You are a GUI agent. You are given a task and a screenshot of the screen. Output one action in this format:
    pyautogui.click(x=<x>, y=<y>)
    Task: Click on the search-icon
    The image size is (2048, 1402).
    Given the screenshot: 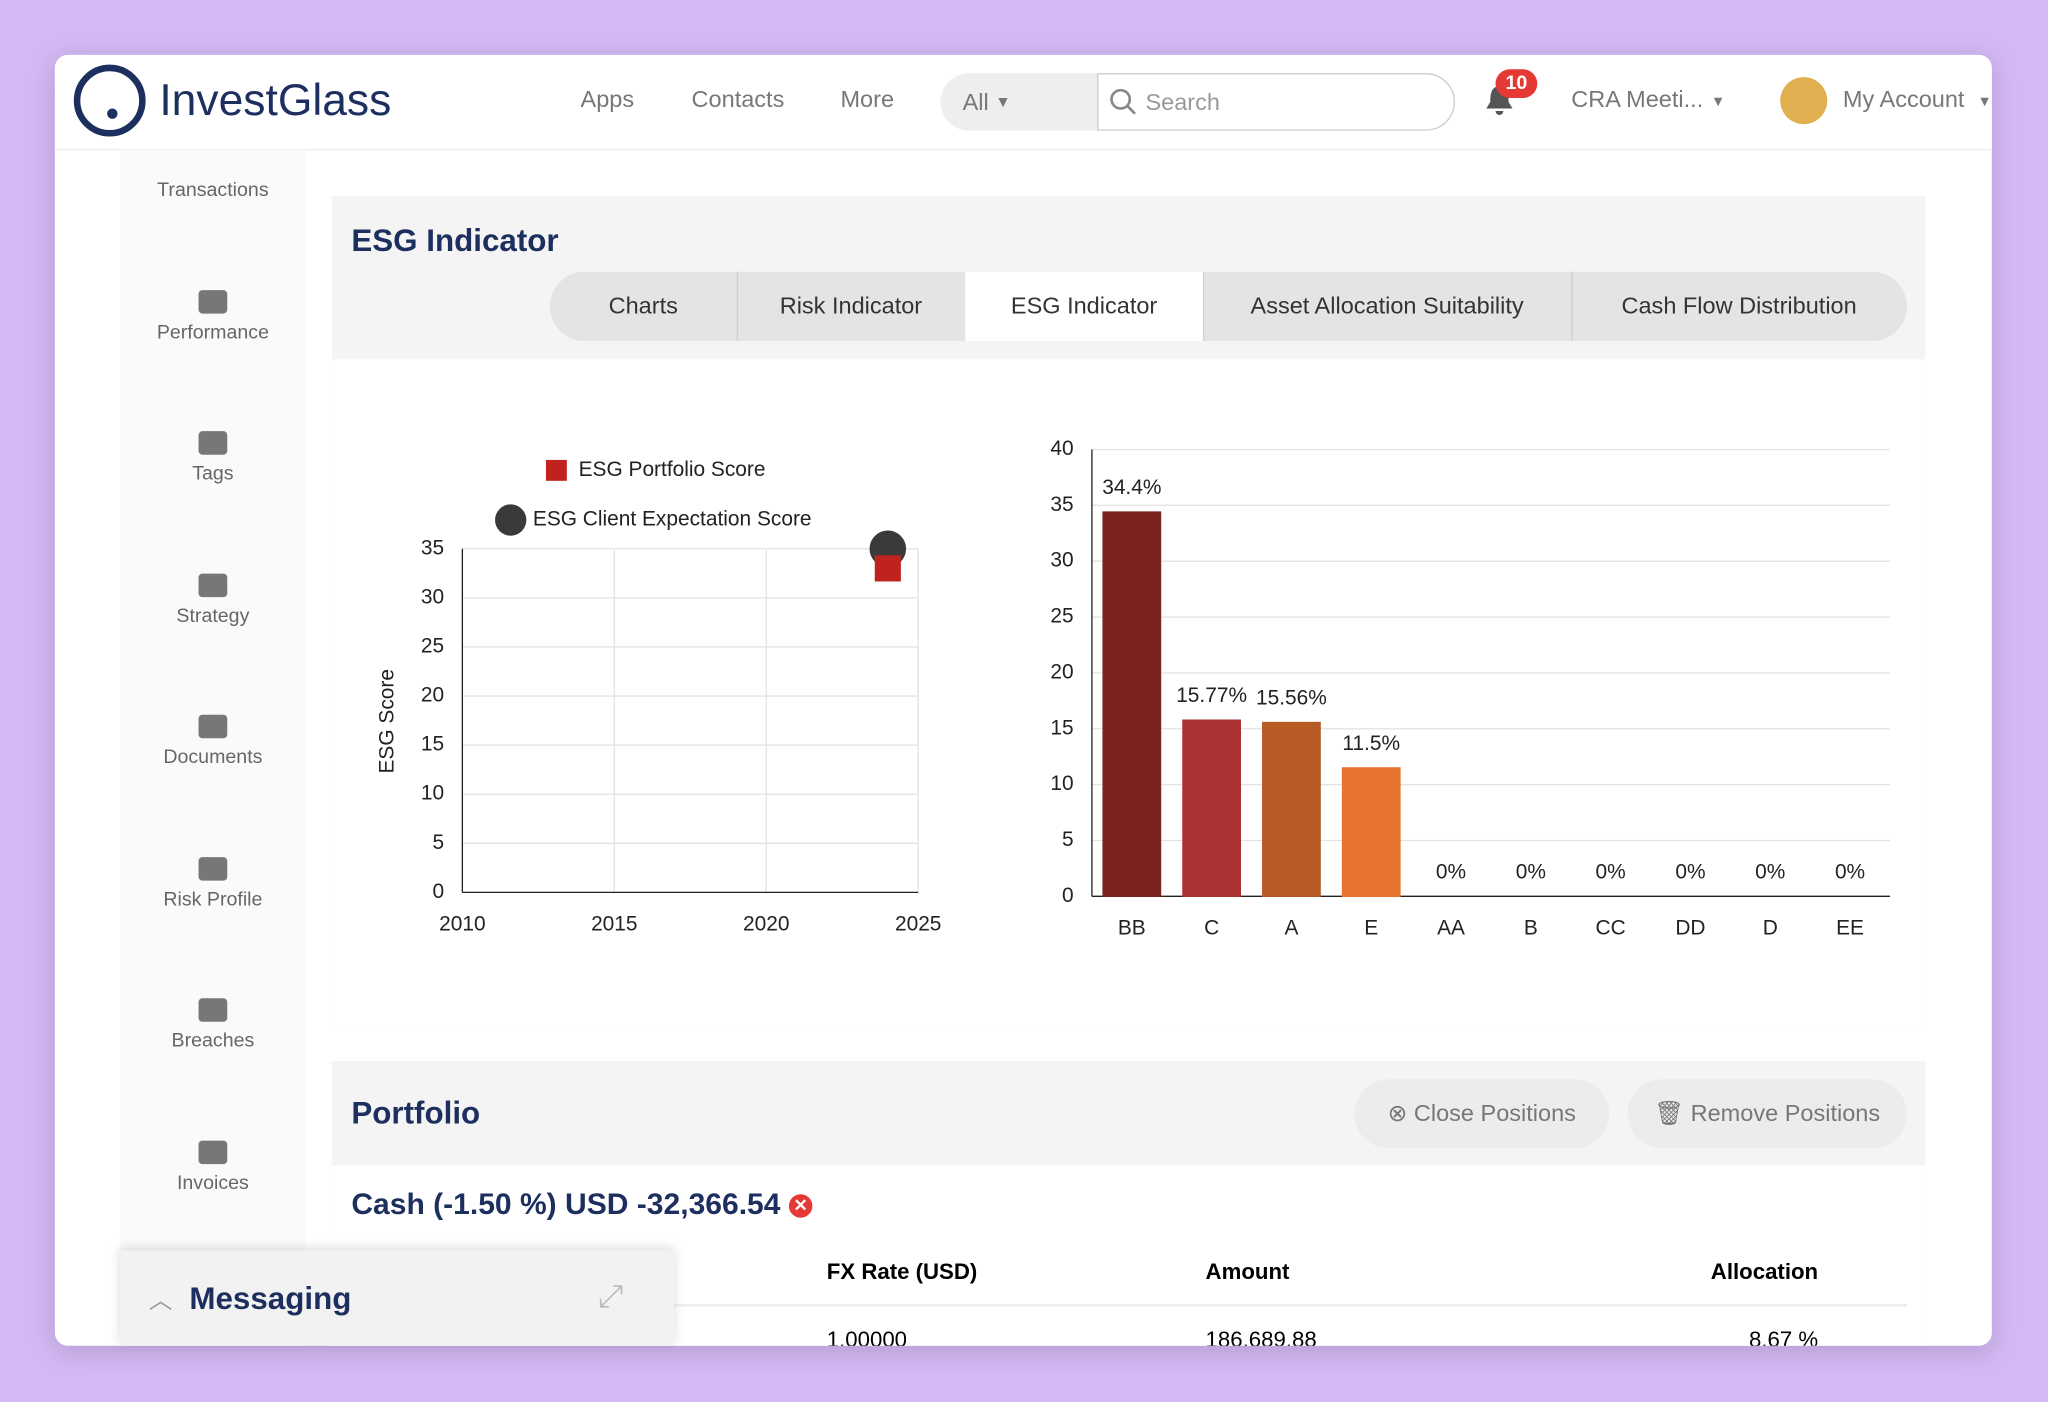 What is the action you would take?
    pyautogui.click(x=1123, y=101)
    